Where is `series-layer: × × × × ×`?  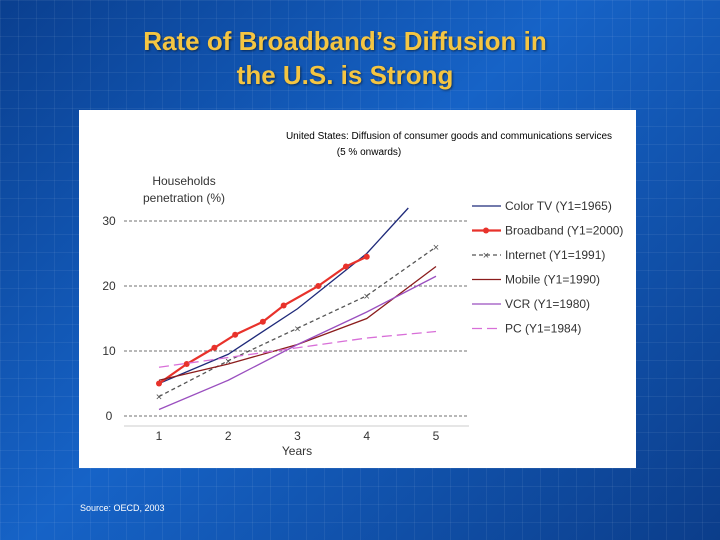
series-layer: × × × × × is located at coordinates (297, 309).